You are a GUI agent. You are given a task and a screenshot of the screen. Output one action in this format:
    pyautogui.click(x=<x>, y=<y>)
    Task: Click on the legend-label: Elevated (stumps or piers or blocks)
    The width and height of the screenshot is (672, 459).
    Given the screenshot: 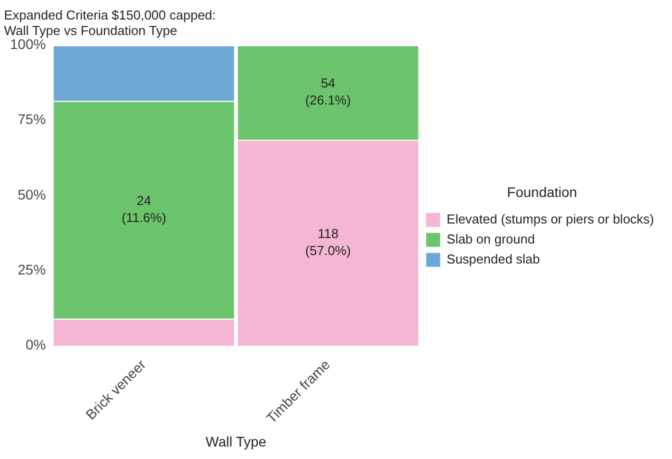 What is the action you would take?
    pyautogui.click(x=550, y=218)
    